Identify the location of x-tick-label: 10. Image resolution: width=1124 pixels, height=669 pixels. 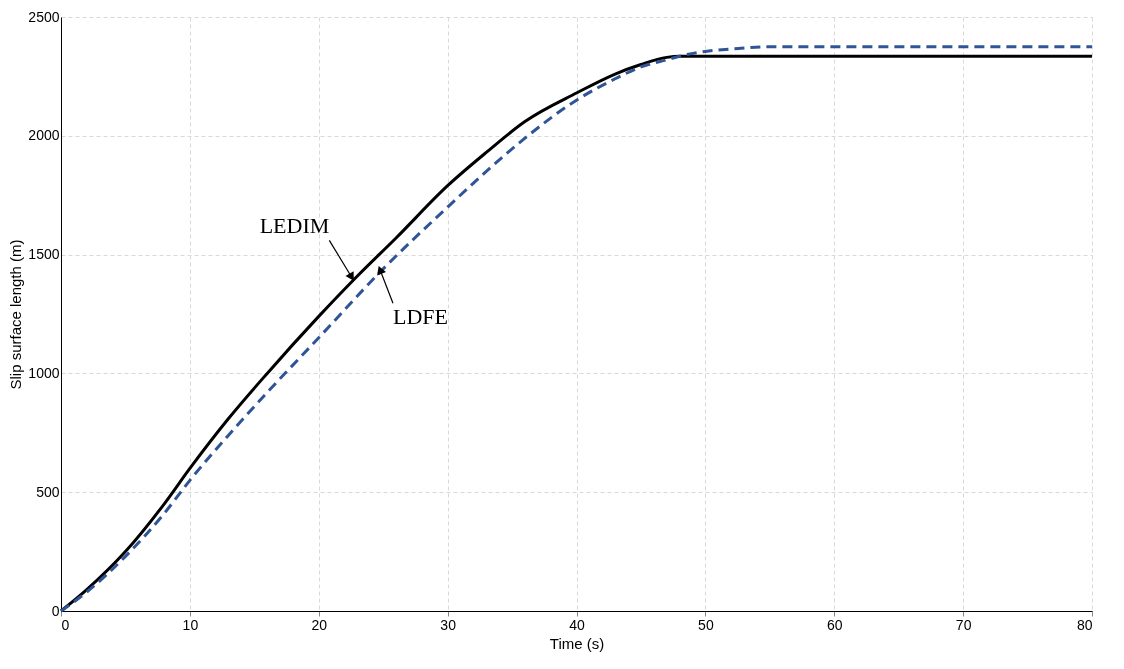
(190, 624).